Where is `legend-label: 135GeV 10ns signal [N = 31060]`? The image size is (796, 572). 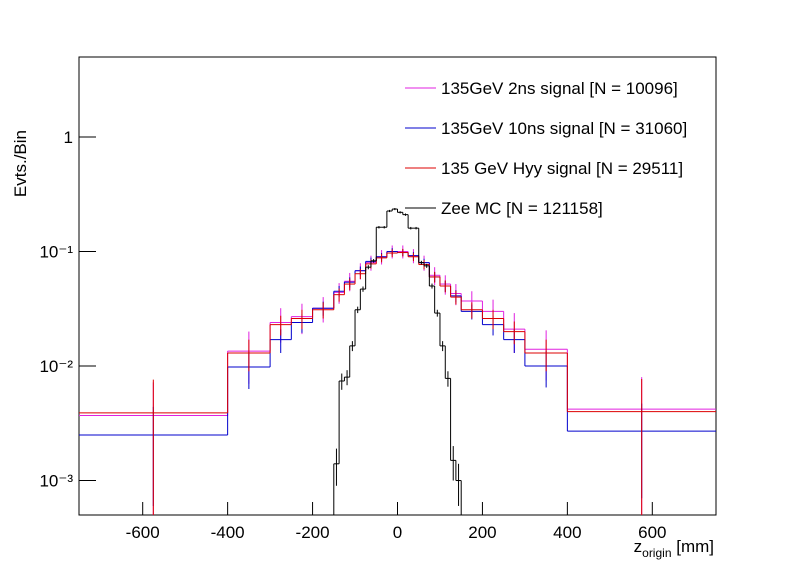 legend-label: 135GeV 10ns signal [N = 31060] is located at coordinates (564, 128).